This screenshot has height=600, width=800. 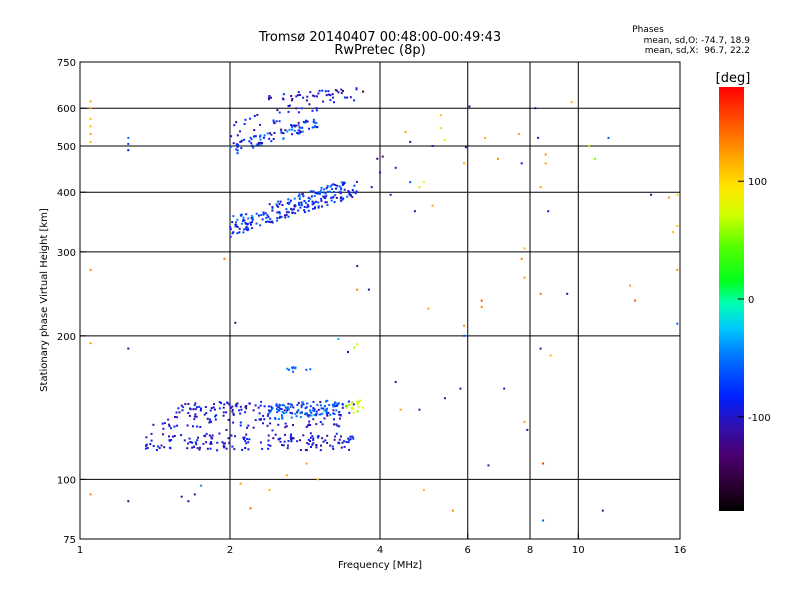 What do you see at coordinates (381, 544) in the screenshot?
I see `x-ticks: 1 2 4 6 8 10 16` at bounding box center [381, 544].